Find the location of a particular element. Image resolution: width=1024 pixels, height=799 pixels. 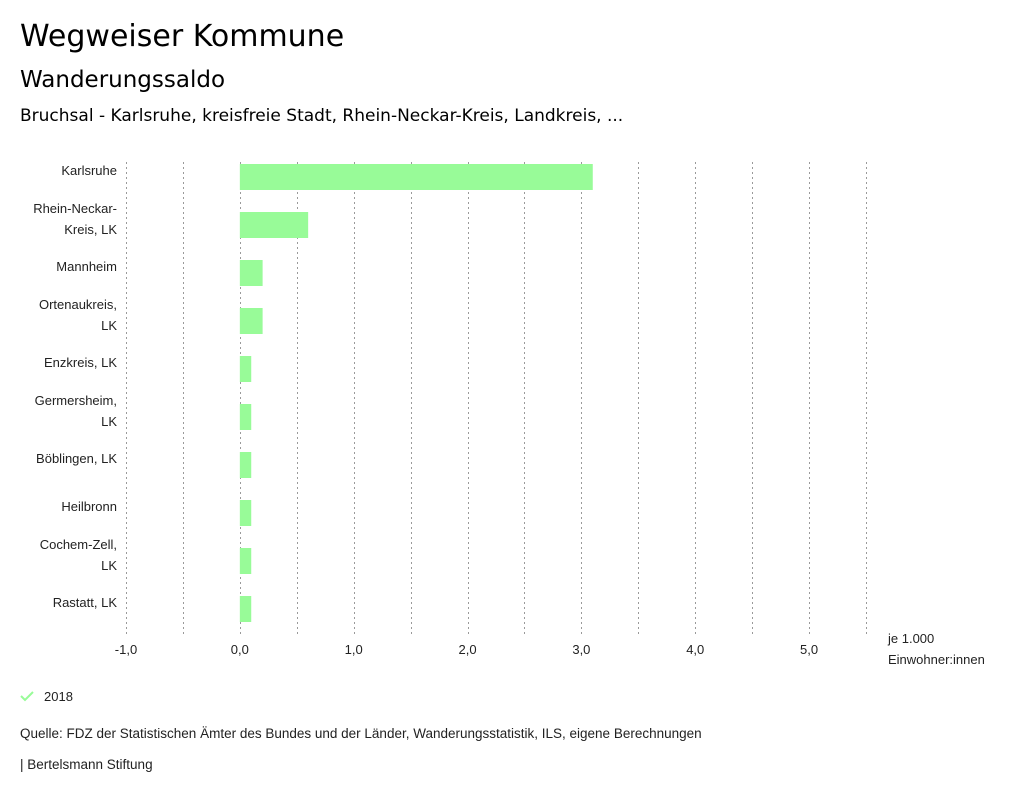

legend-label: 2018 is located at coordinates (58, 696).